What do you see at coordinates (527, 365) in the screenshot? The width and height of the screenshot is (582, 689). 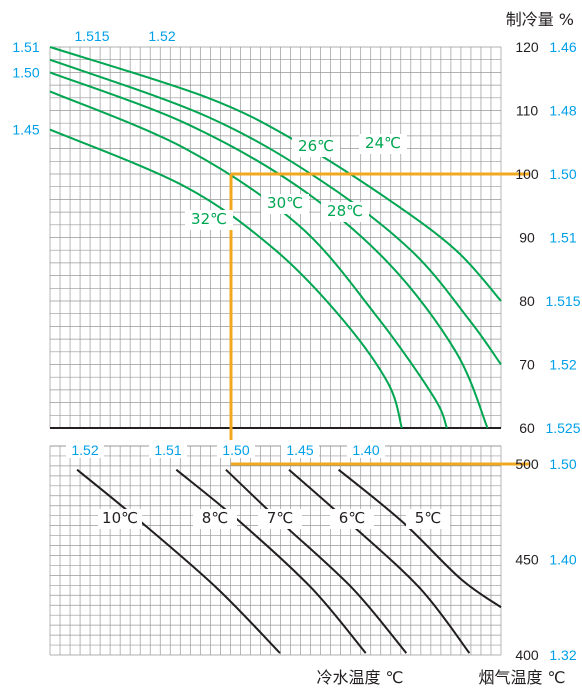 I see `capacity-tick-label: 70` at bounding box center [527, 365].